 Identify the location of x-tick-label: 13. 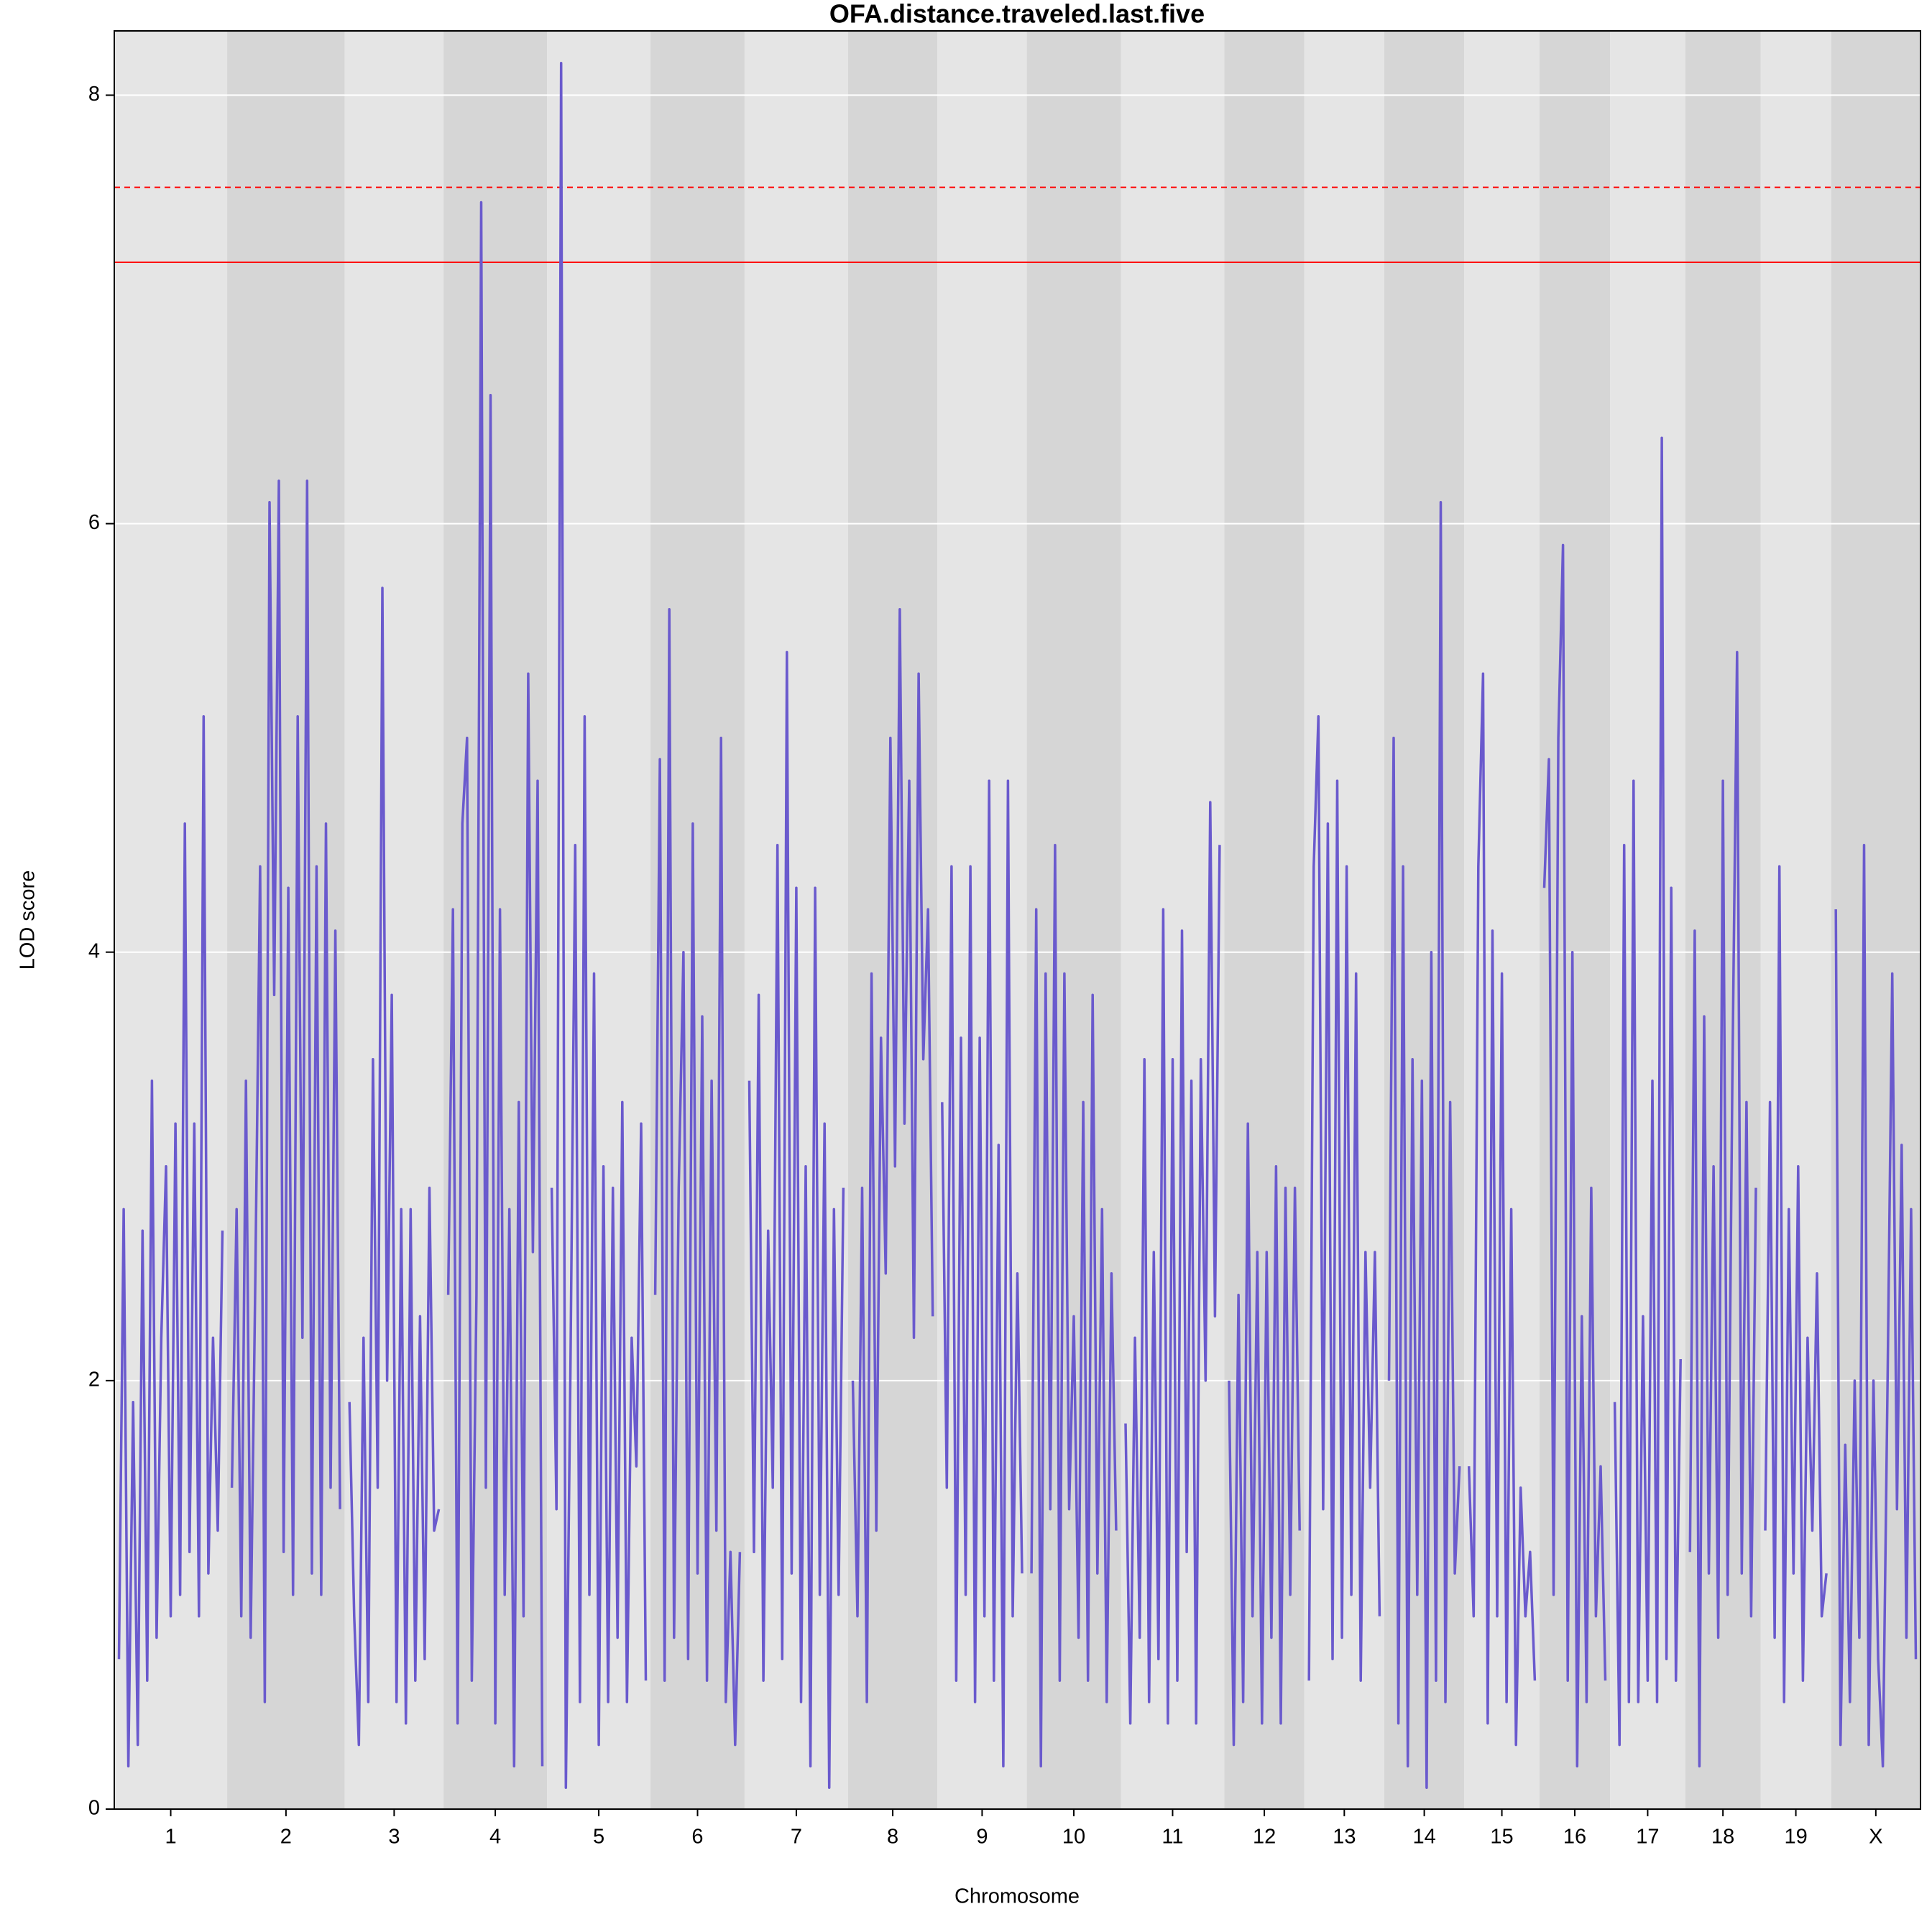
(1344, 1837).